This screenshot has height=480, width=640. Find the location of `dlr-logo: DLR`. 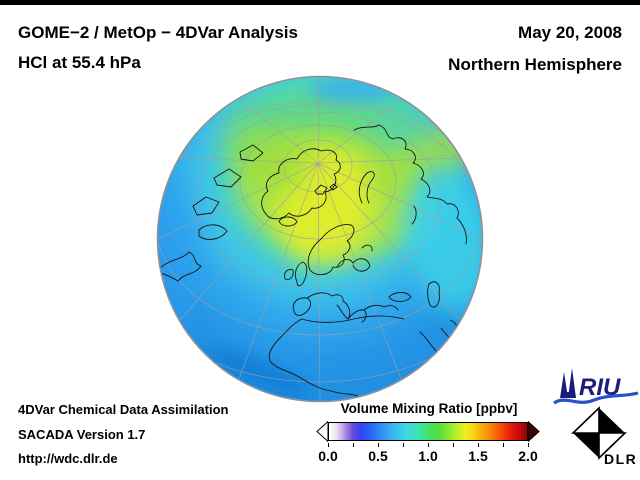

dlr-logo: DLR is located at coordinates (604, 436).